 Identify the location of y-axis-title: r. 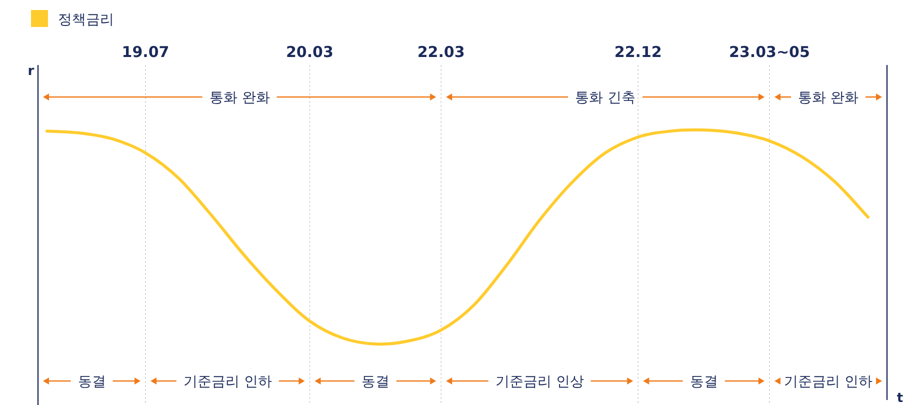
(31, 71).